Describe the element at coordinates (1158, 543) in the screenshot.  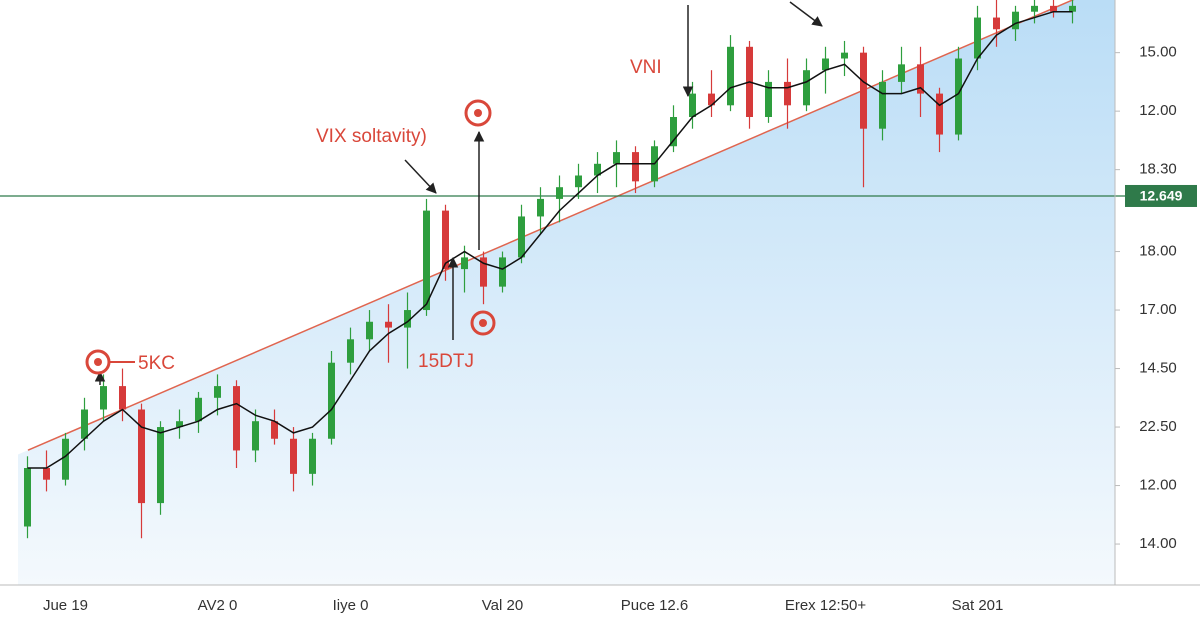
I see `y-tick-label: 14.00` at that location.